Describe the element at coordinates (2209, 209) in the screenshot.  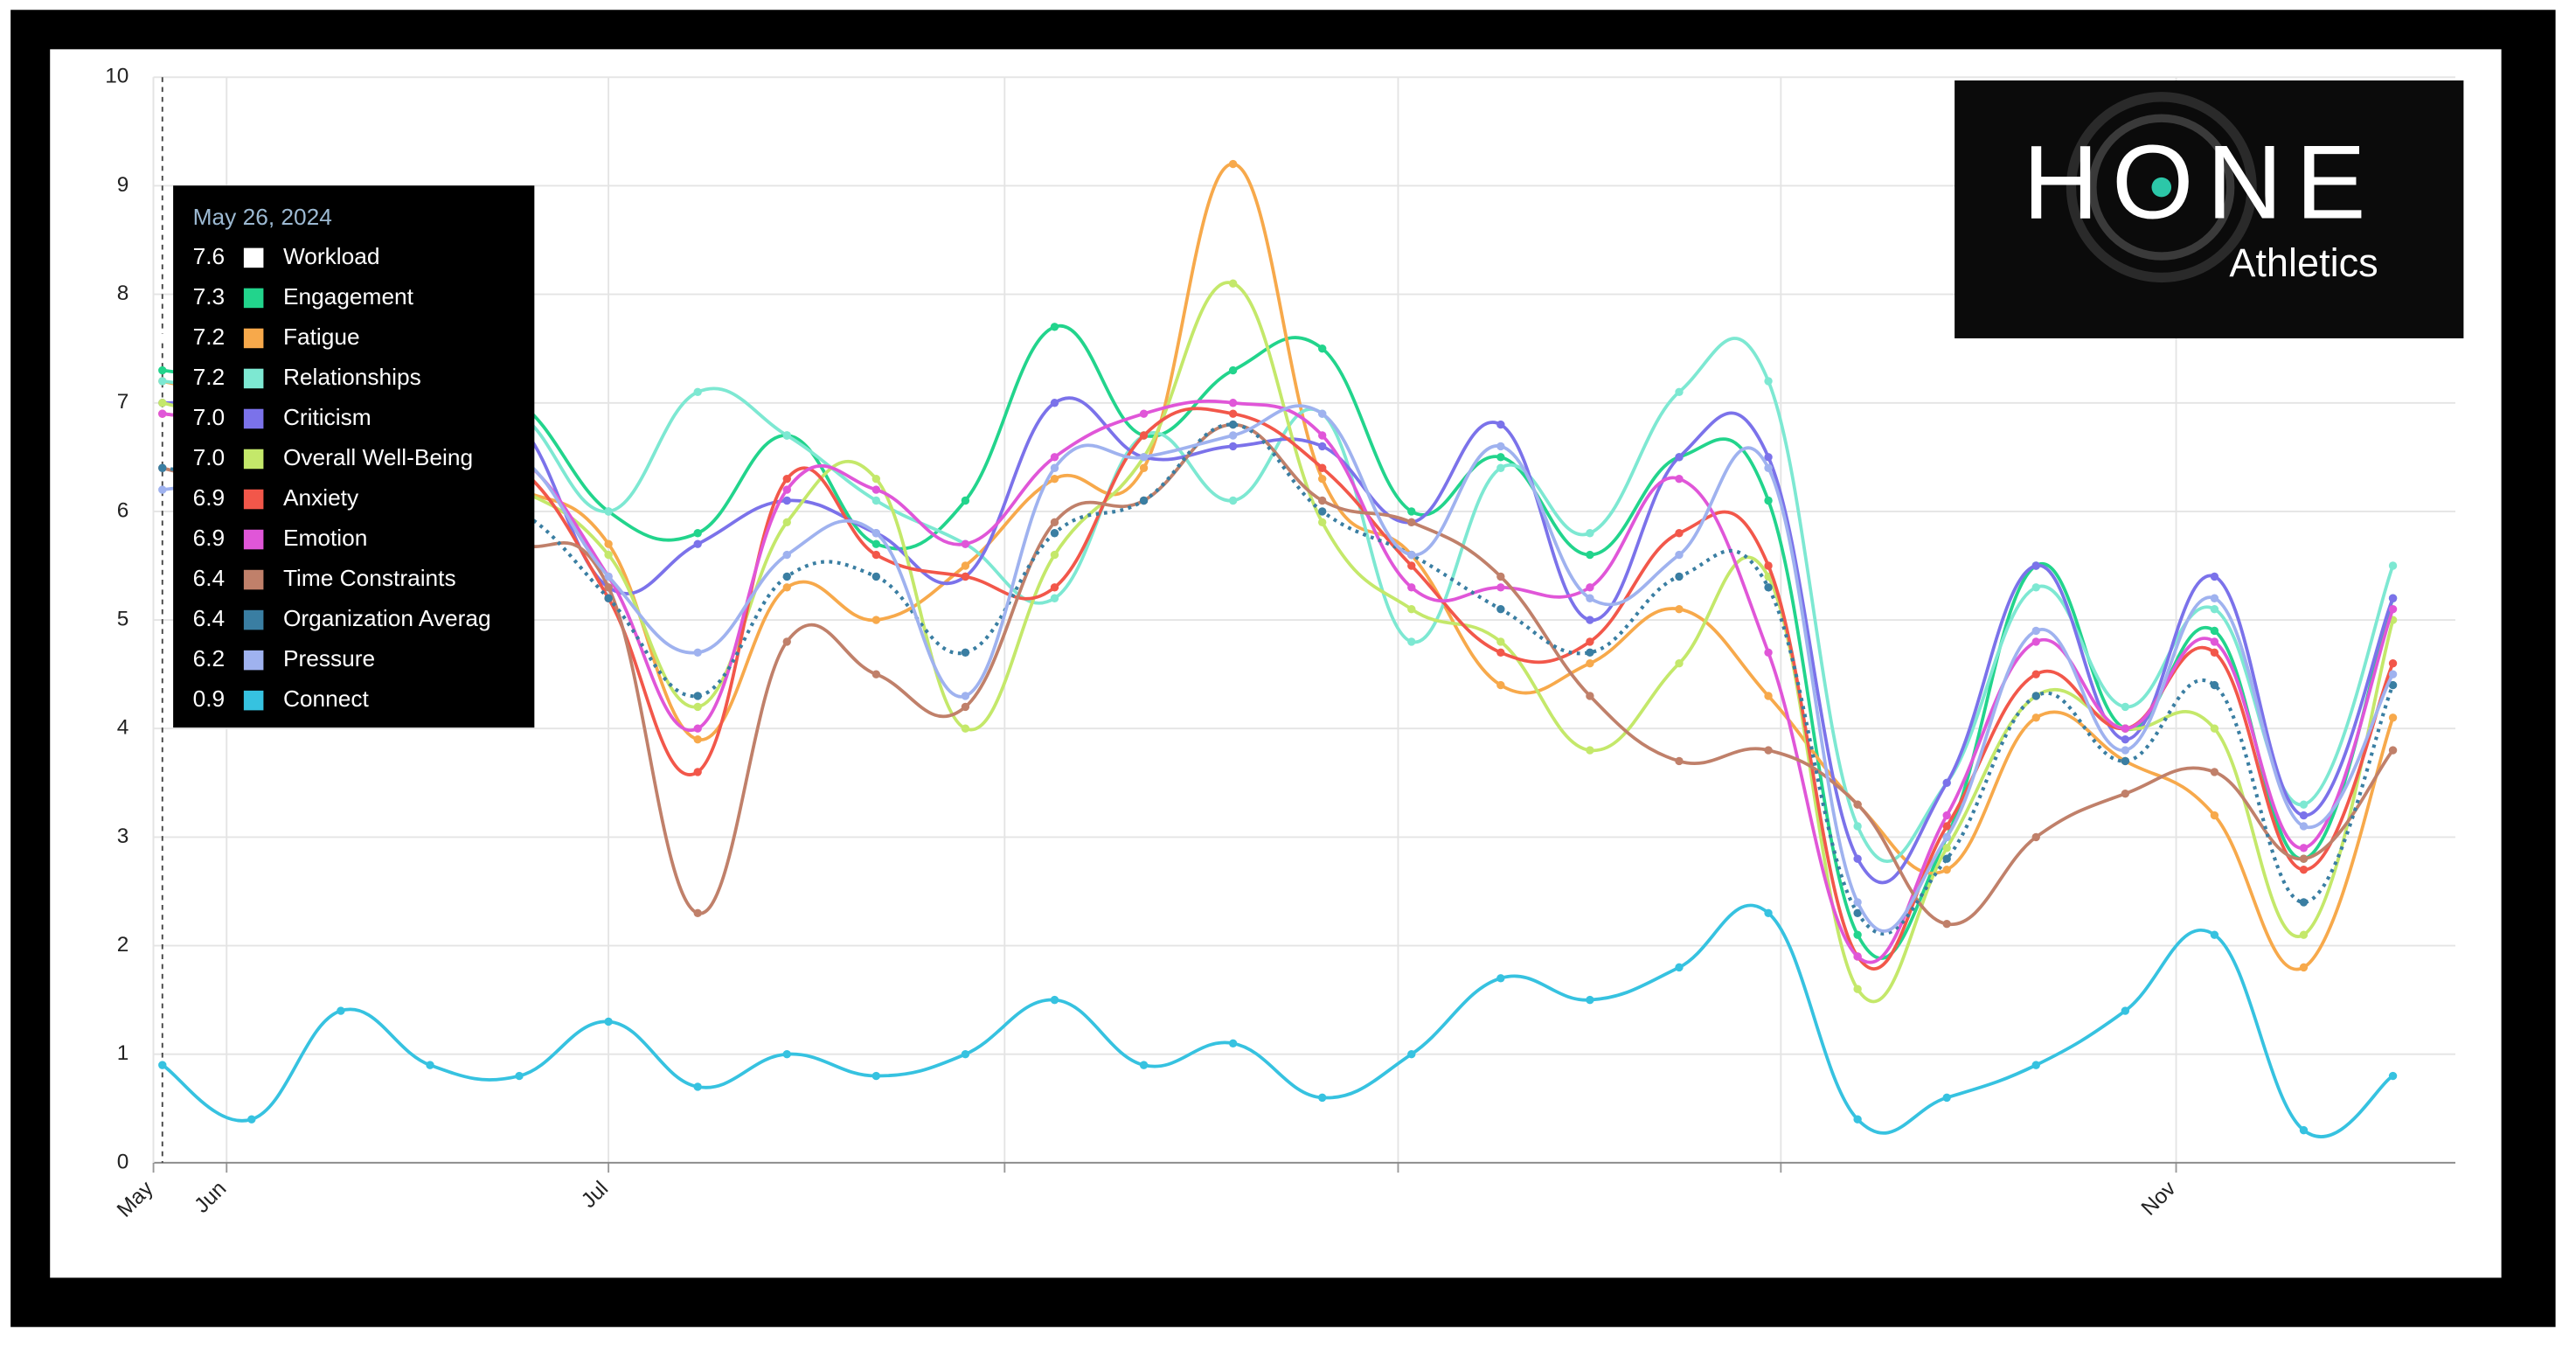
I see `logo-bg` at that location.